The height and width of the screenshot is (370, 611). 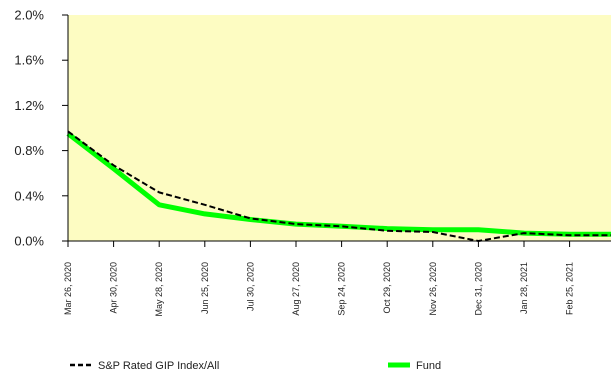 What do you see at coordinates (158, 365) in the screenshot?
I see `legend-label: S&P Rated GIP Index/All` at bounding box center [158, 365].